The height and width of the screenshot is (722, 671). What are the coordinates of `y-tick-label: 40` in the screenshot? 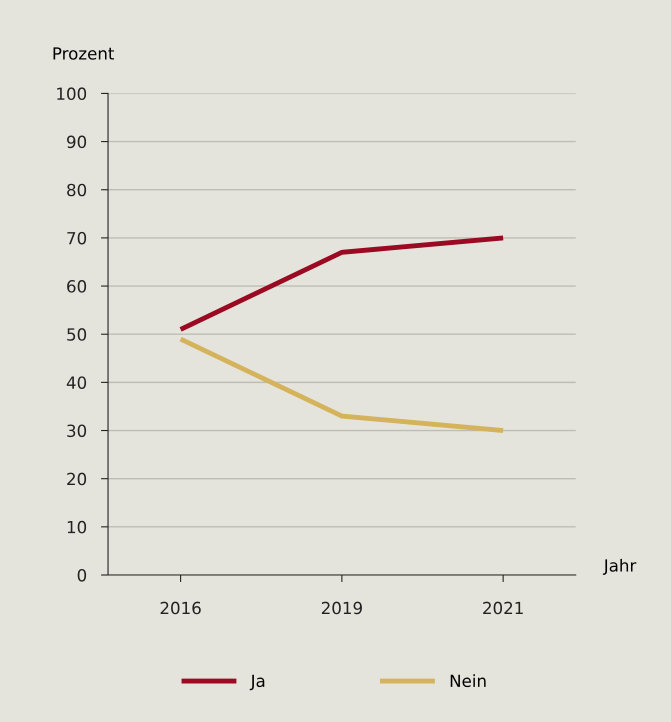 It's located at (76, 382).